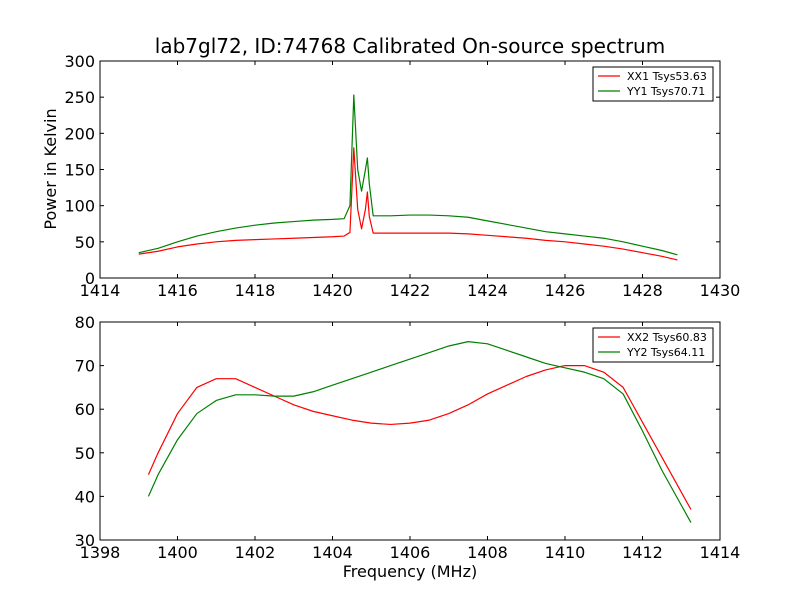 The image size is (800, 600). What do you see at coordinates (410, 290) in the screenshot?
I see `x-tick-label: 1422` at bounding box center [410, 290].